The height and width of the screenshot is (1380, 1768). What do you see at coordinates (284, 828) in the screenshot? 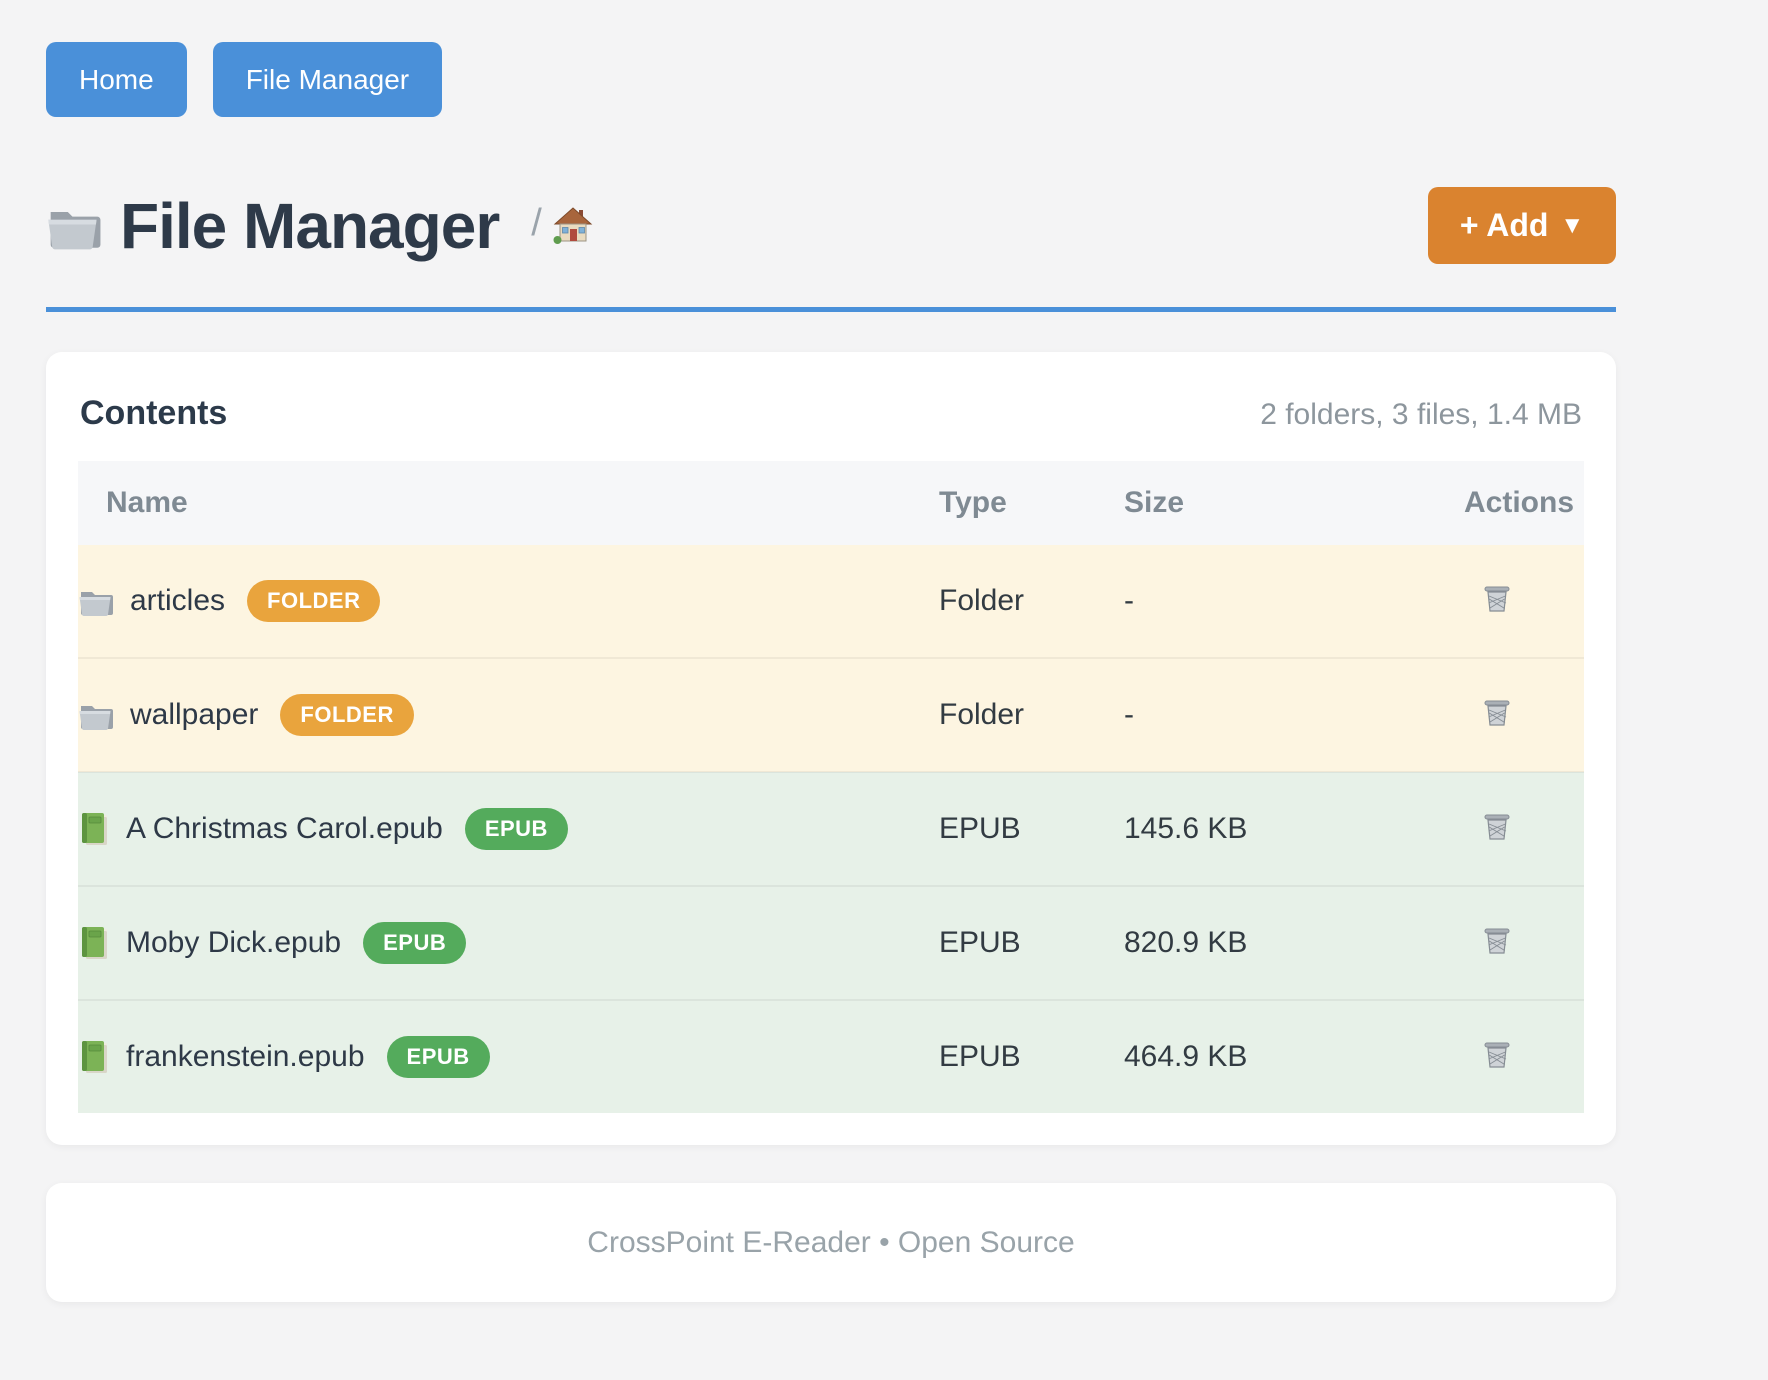
I see `file-name: A Christmas Carol.epub` at bounding box center [284, 828].